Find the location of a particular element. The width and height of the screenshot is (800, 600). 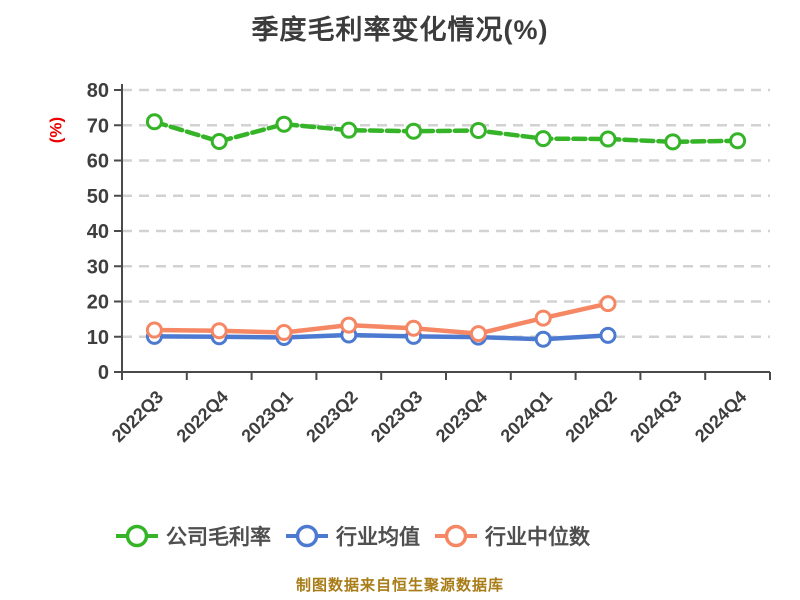

x-tick-label: 2024Q1 is located at coordinates (526, 416).